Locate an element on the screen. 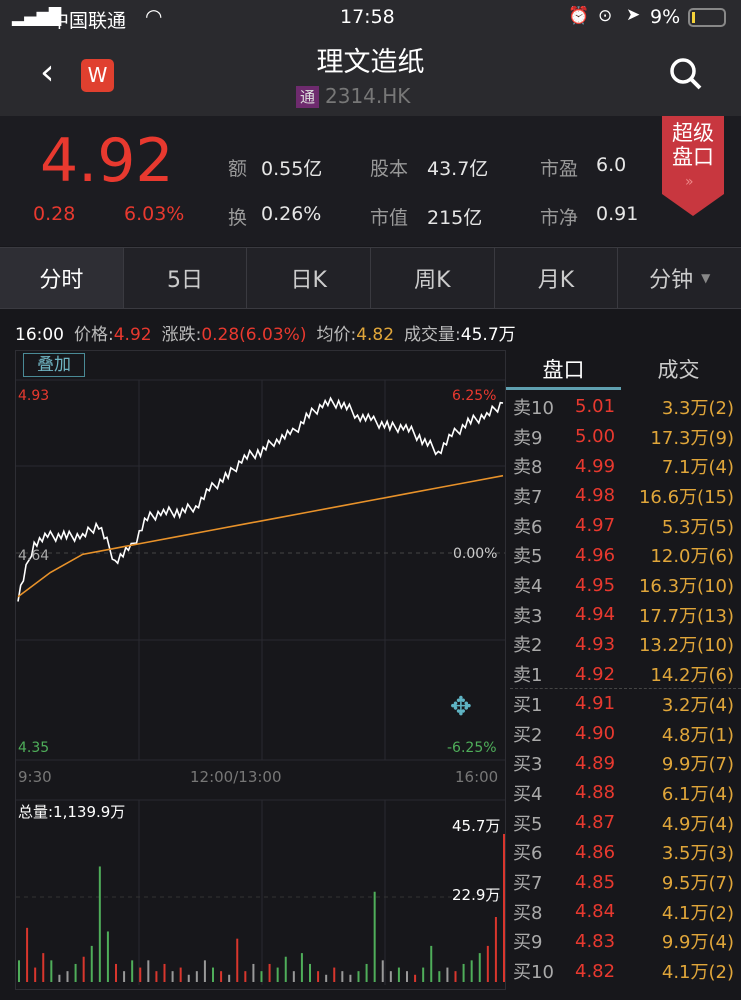 The image size is (741, 1000). ask-row: 卖1 4.92 14.2万(6) is located at coordinates (625, 674).